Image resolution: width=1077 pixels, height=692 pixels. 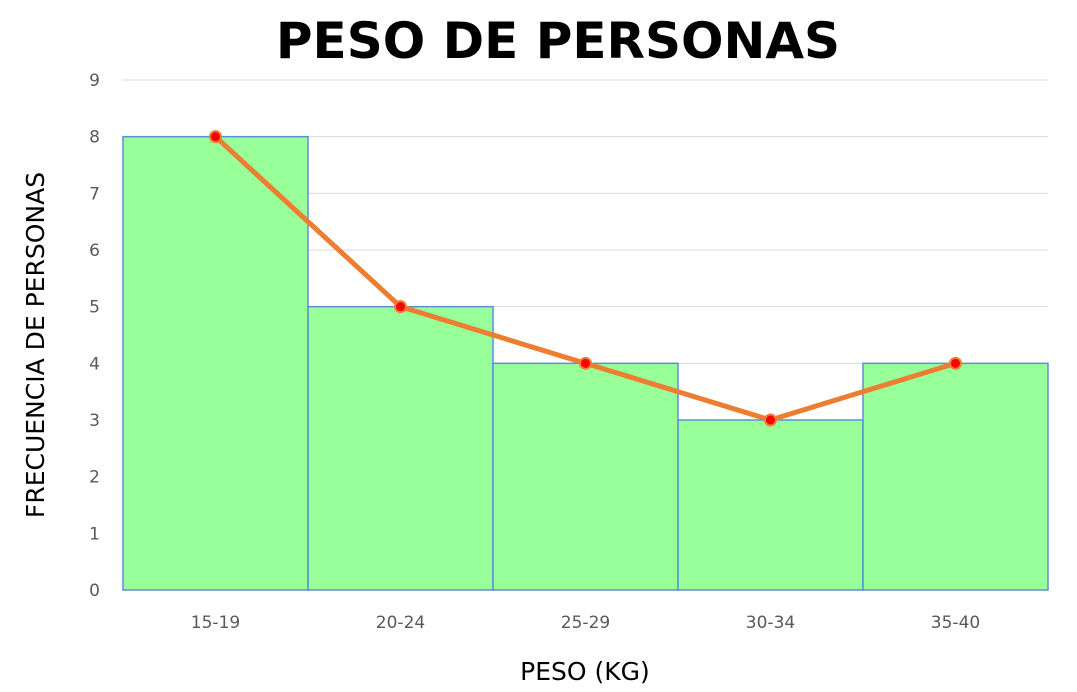 I want to click on y-tick-label: 5, so click(x=94, y=308).